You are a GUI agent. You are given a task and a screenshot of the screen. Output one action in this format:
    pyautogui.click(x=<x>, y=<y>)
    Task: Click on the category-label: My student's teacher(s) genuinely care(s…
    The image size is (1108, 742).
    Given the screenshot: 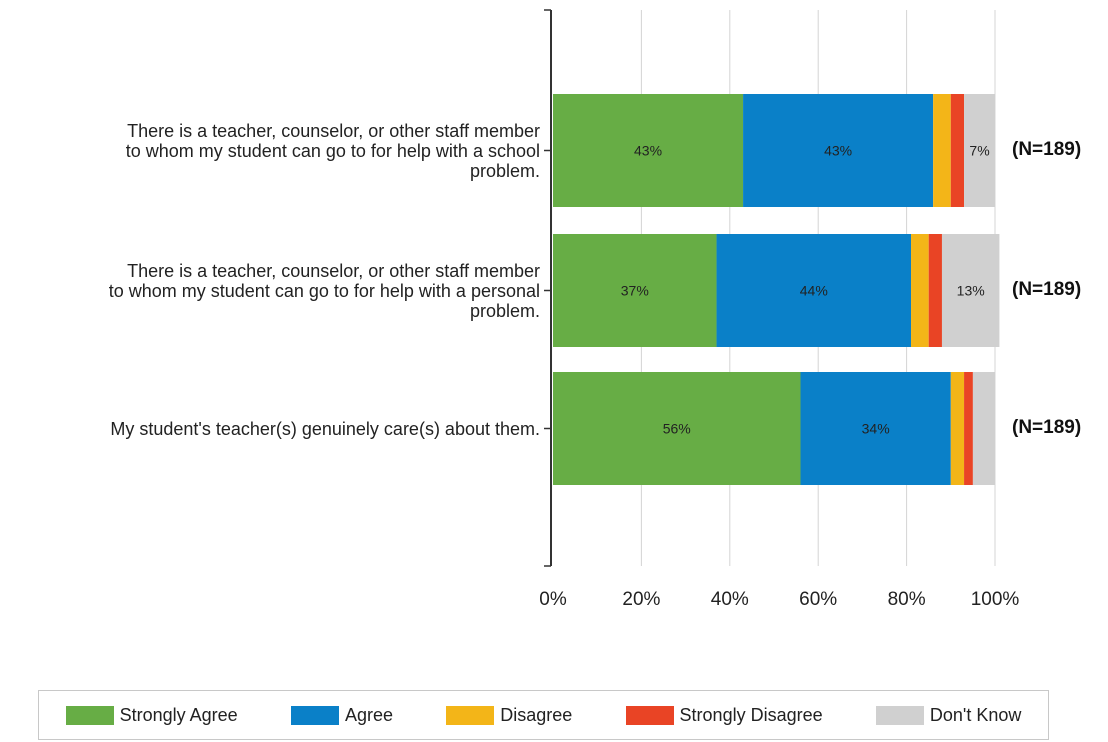 What is the action you would take?
    pyautogui.click(x=325, y=428)
    